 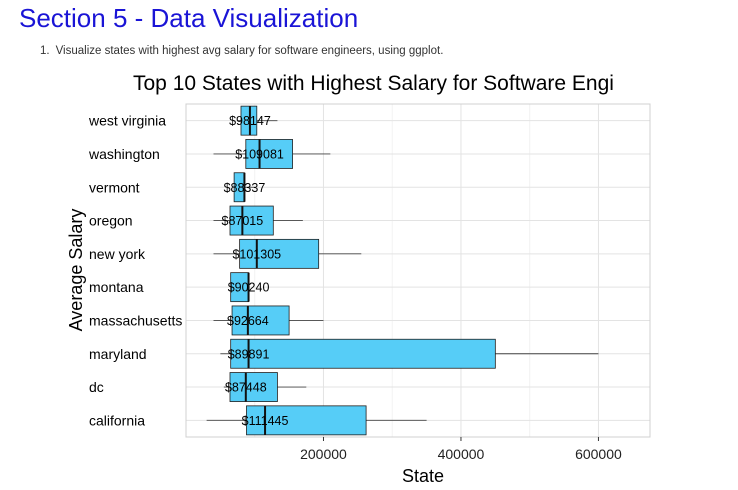 What do you see at coordinates (135, 320) in the screenshot?
I see `category-label: massachusetts` at bounding box center [135, 320].